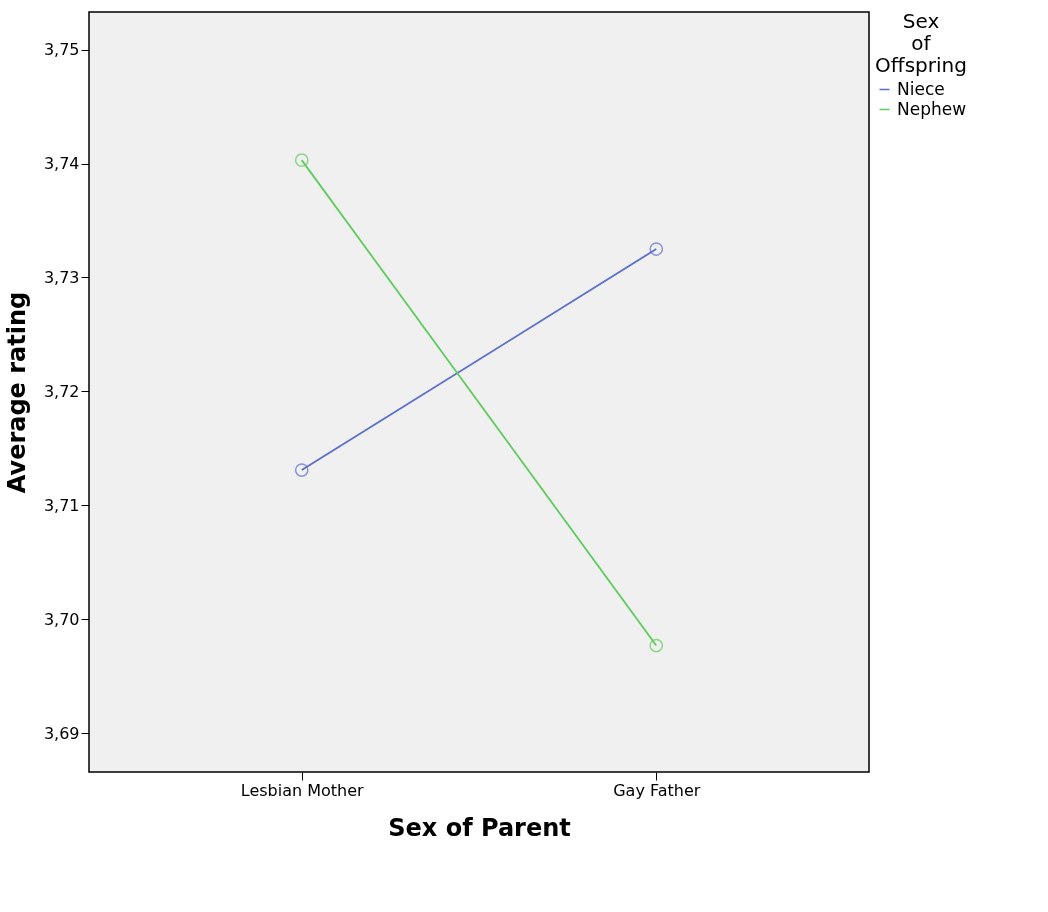  What do you see at coordinates (61, 619) in the screenshot?
I see `y-tick-label: 3,70` at bounding box center [61, 619].